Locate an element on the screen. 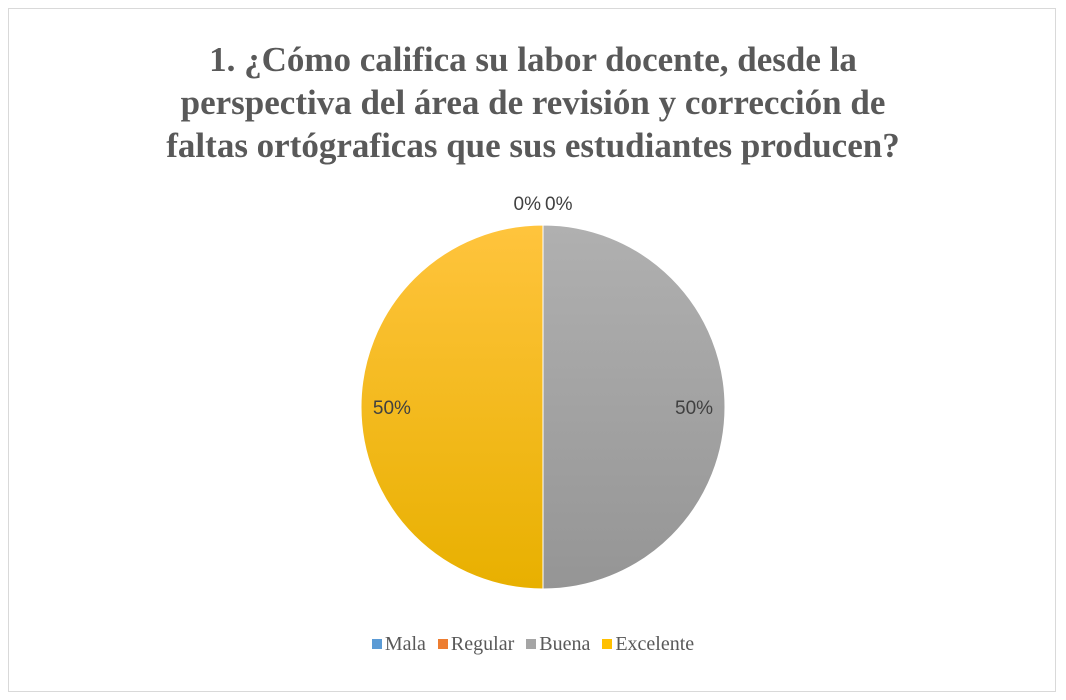 The width and height of the screenshot is (1066, 700). data-label-excelente: 50% is located at coordinates (392, 408).